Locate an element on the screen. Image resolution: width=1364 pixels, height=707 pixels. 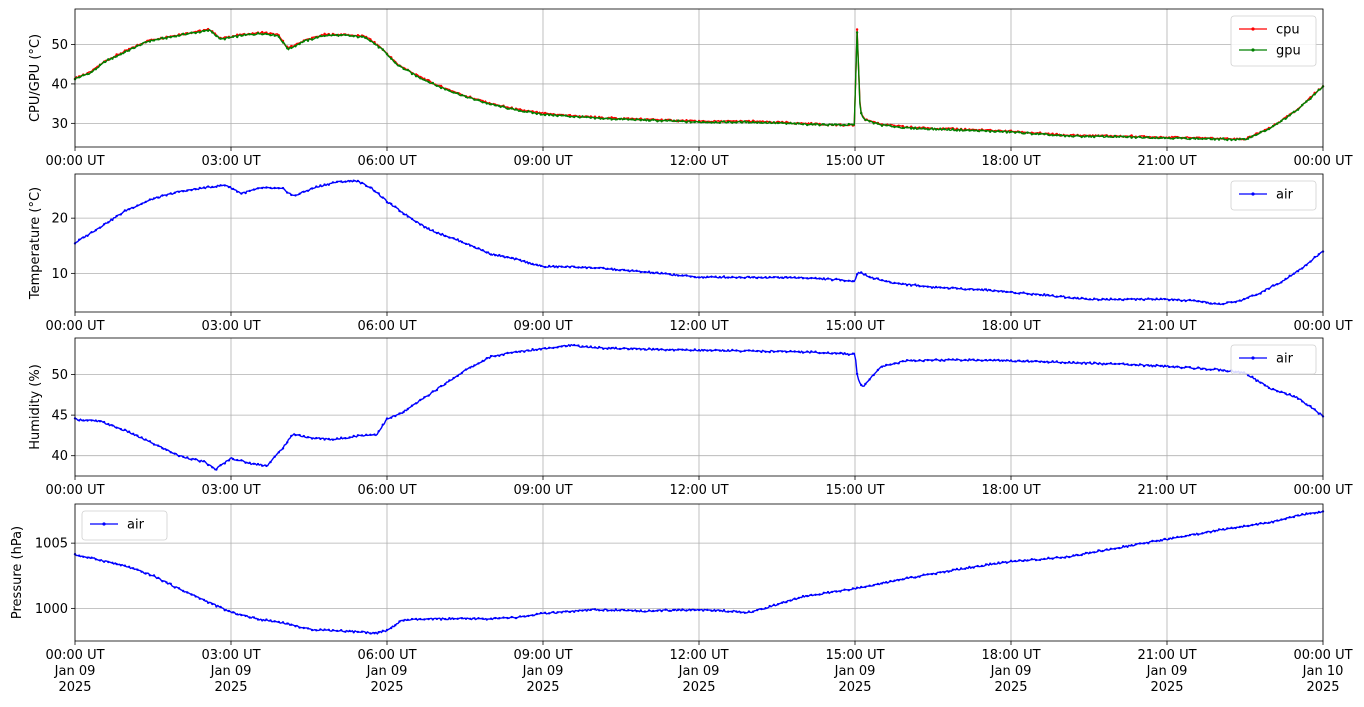
x-tick-label: 00:00 UT Jan 10 2025 is located at coordinates (1322, 671).